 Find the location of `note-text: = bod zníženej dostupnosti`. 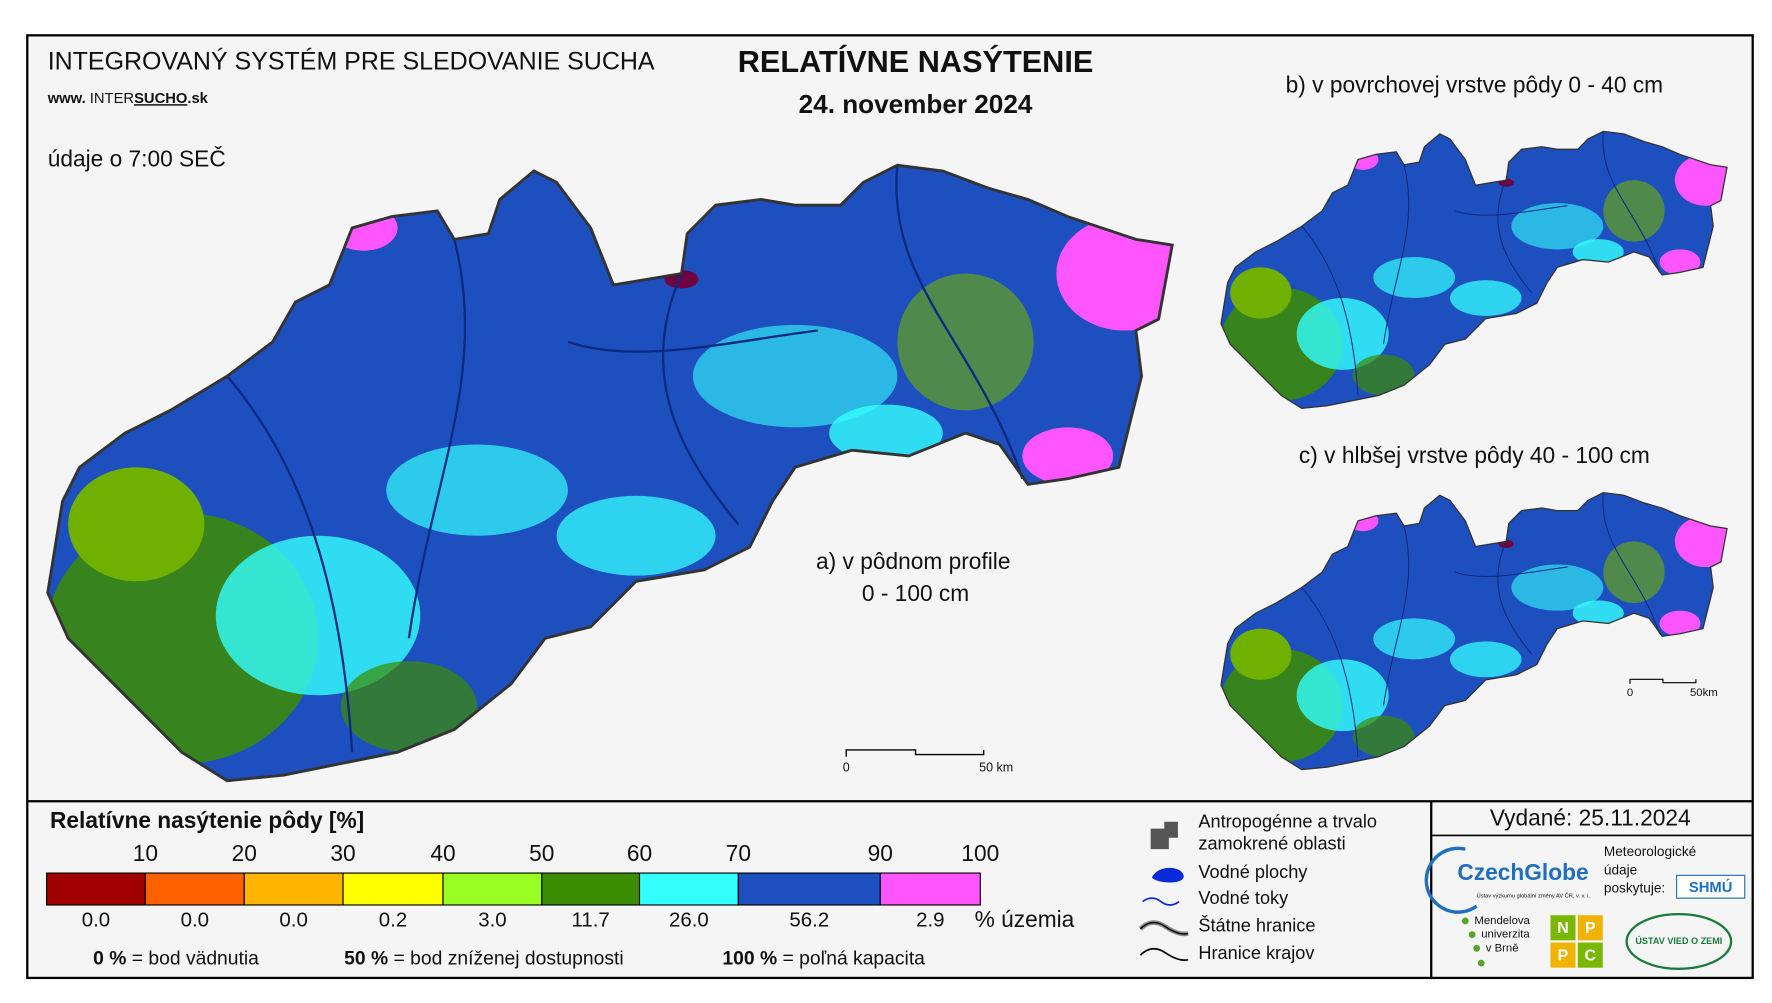

note-text: = bod zníženej dostupnosti is located at coordinates (509, 959).